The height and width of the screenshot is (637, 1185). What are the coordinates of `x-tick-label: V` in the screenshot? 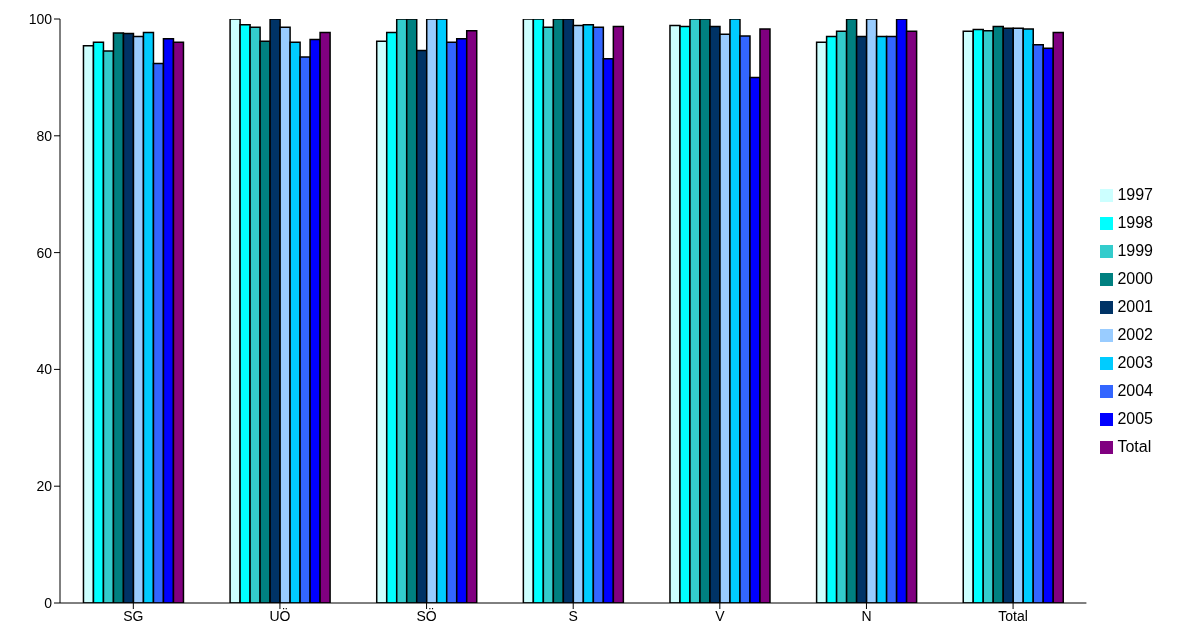 It's located at (720, 615).